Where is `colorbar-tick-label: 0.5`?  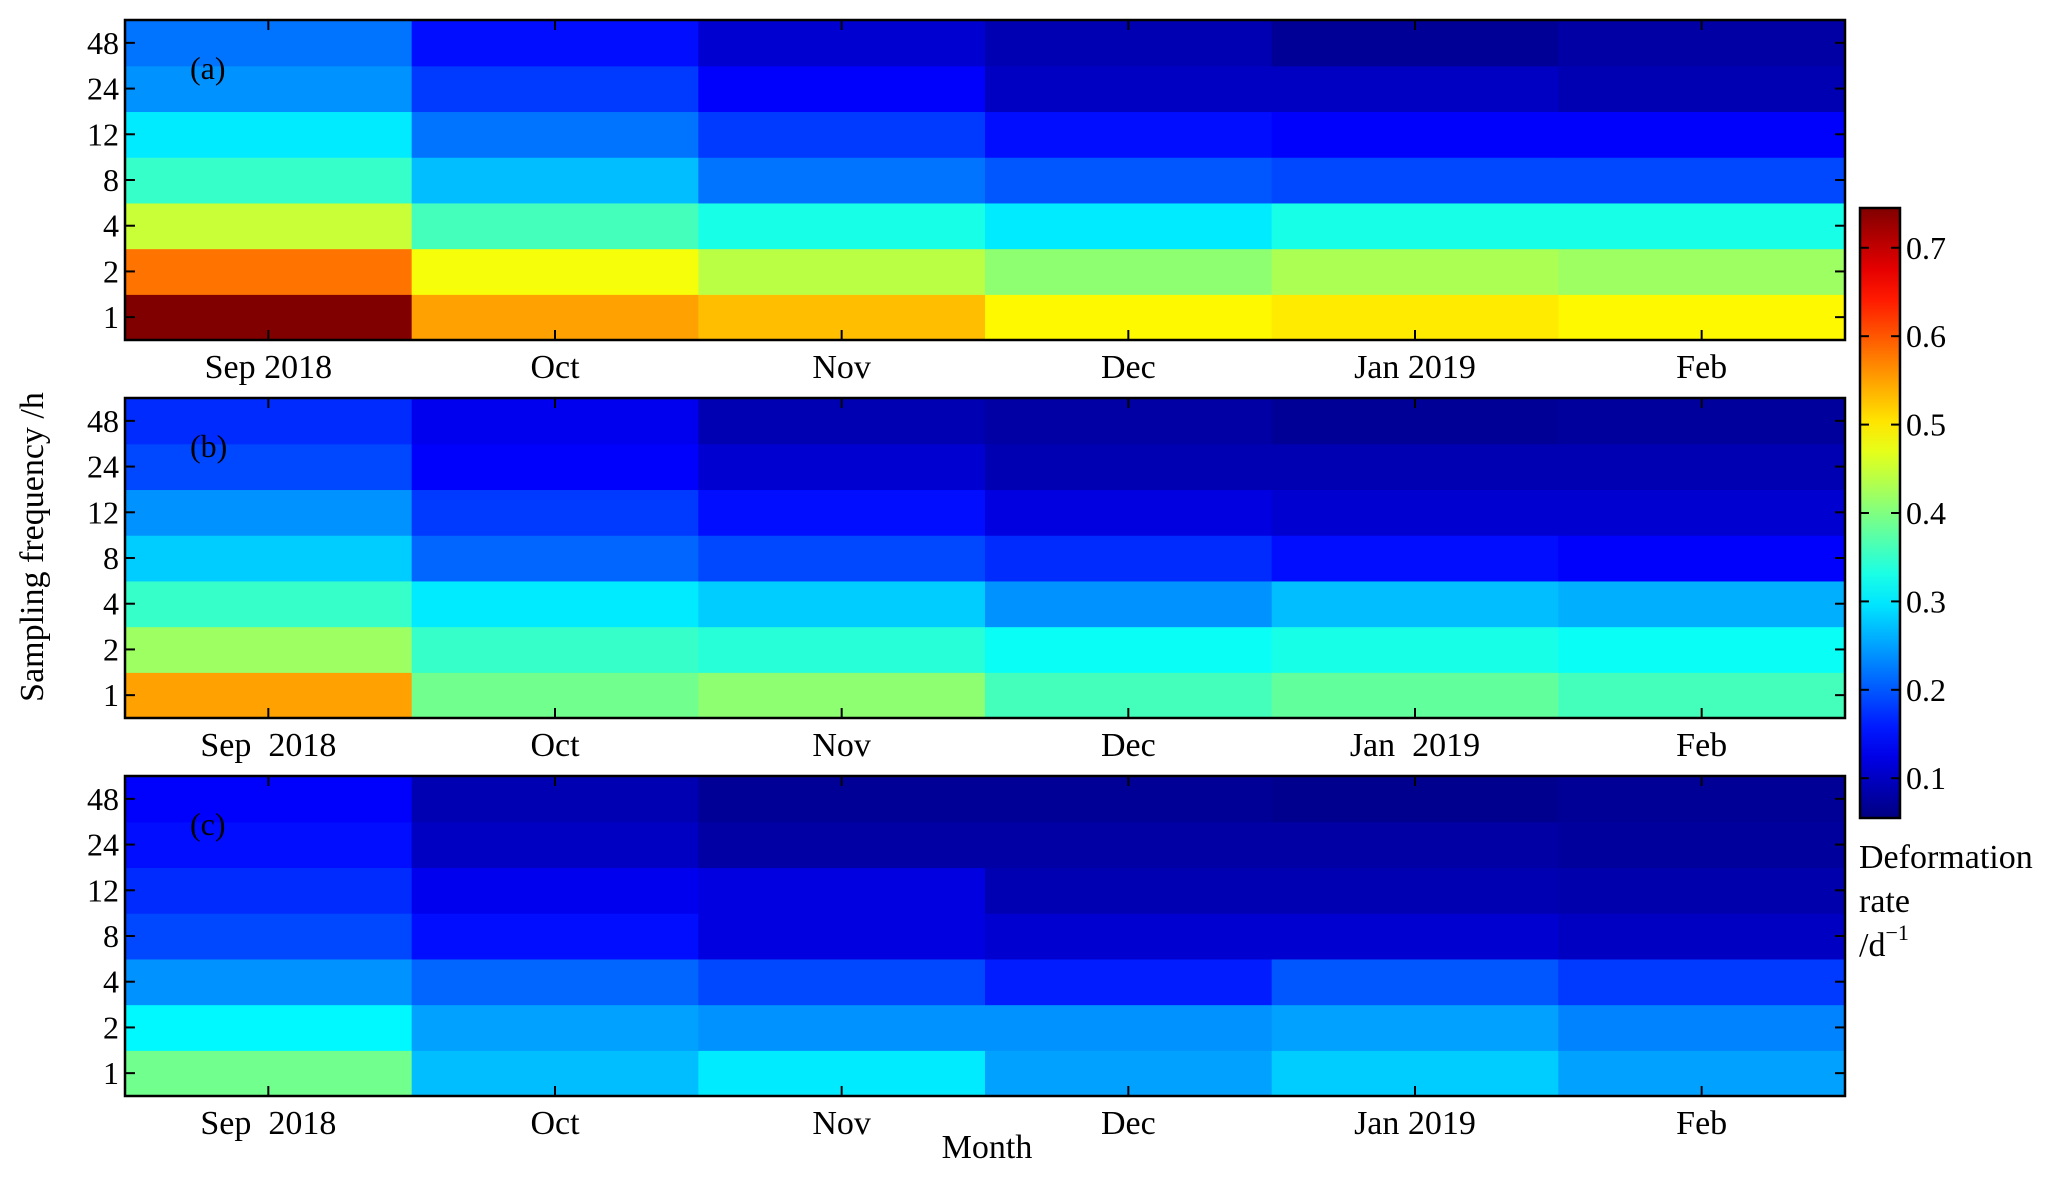
colorbar-tick-label: 0.5 is located at coordinates (1926, 425).